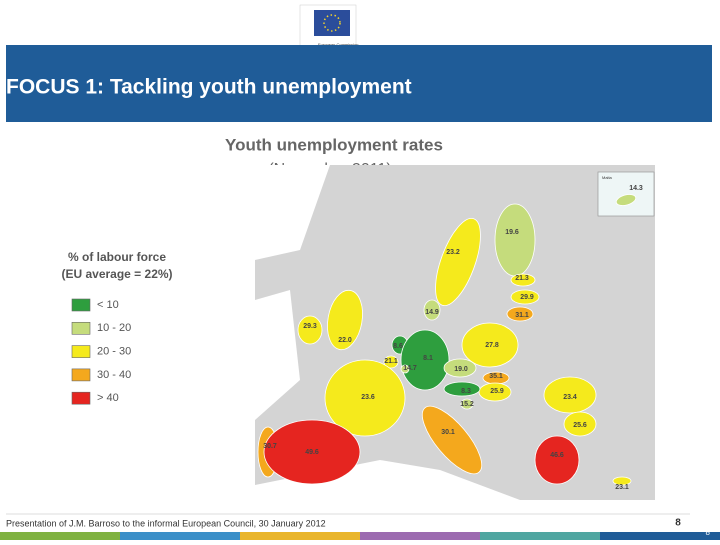  What do you see at coordinates (678, 523) in the screenshot?
I see `page-number: 8` at bounding box center [678, 523].